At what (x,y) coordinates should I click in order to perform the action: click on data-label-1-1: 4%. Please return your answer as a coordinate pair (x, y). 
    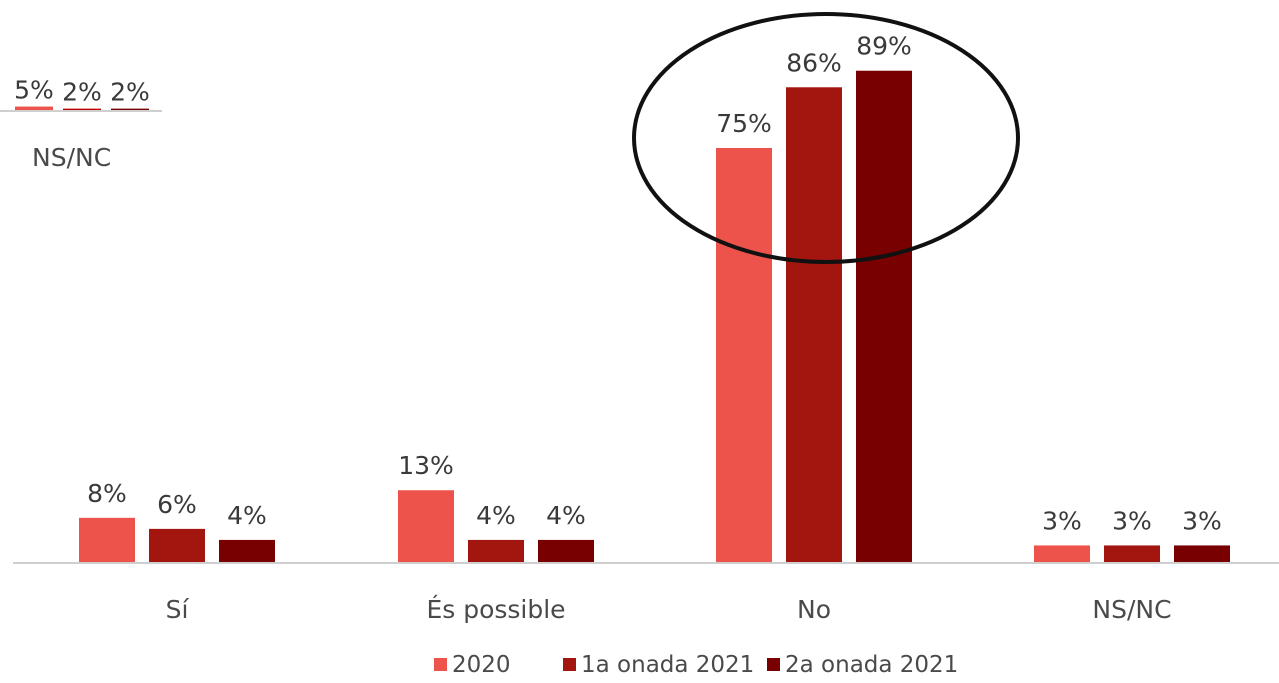
    Looking at the image, I should click on (496, 515).